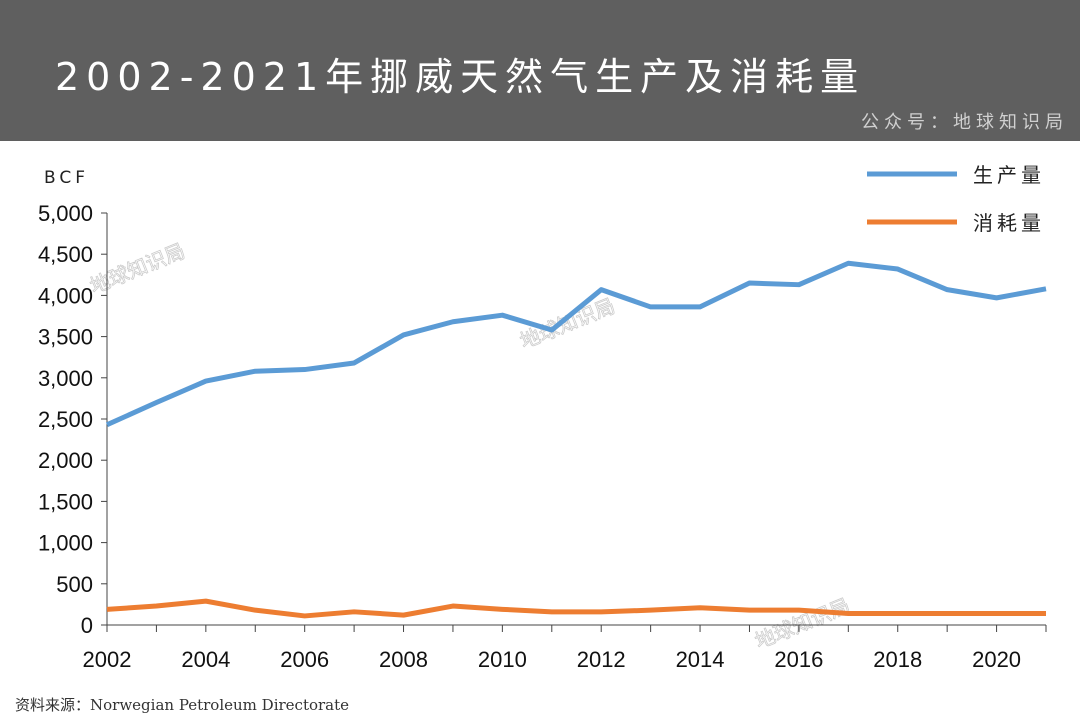  What do you see at coordinates (964, 122) in the screenshot?
I see `subtitle: 公众号：地球知识局` at bounding box center [964, 122].